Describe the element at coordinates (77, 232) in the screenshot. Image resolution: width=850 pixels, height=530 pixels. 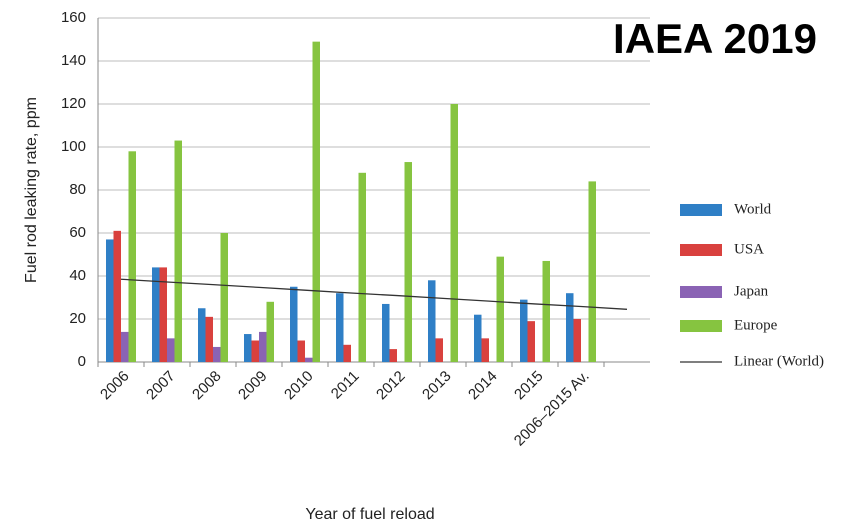
I see `y-tick-label: 60` at that location.